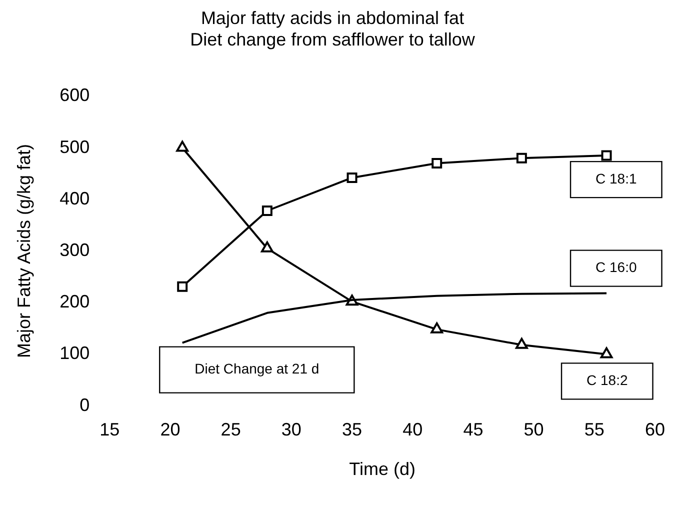  Describe the element at coordinates (352, 430) in the screenshot. I see `x-tick-label: 35` at that location.